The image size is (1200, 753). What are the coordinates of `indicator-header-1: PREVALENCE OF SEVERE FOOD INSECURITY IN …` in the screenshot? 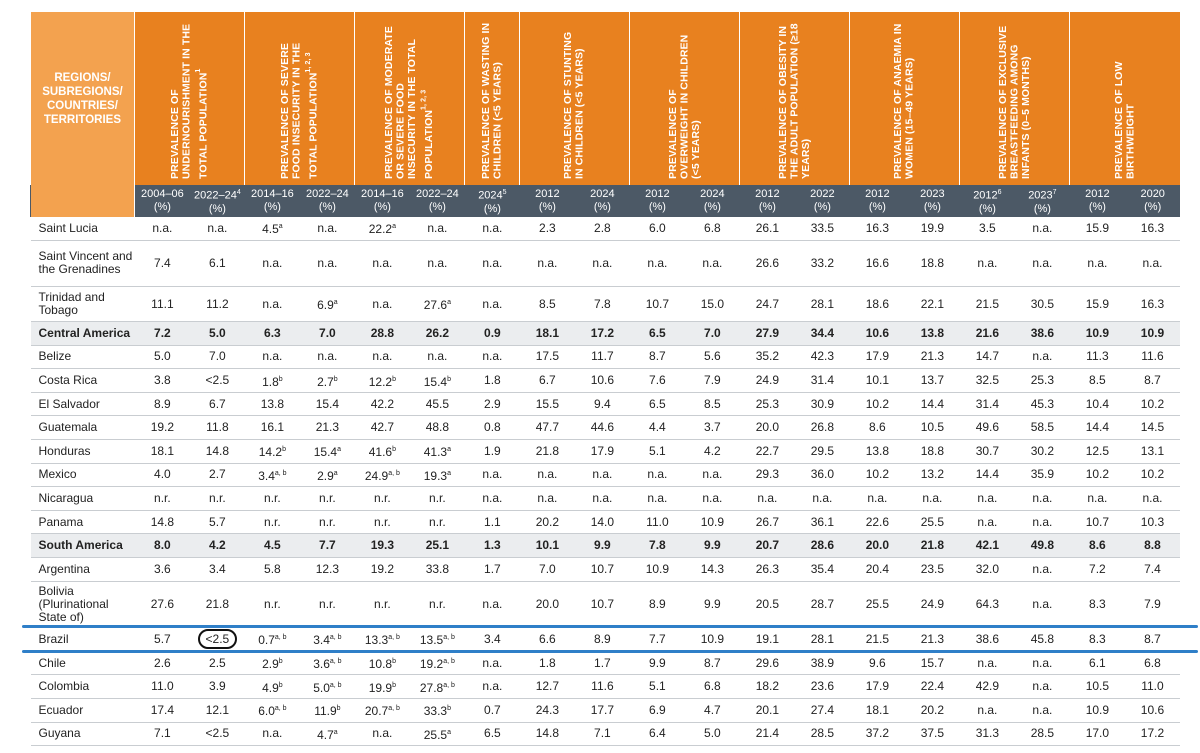 It's located at (299, 98).